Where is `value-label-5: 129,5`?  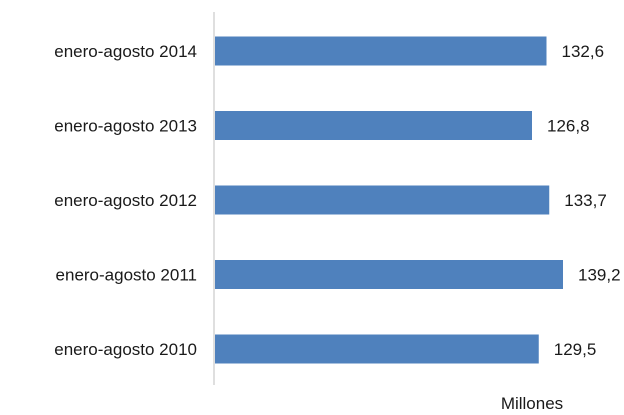
value-label-5: 129,5 is located at coordinates (575, 349).